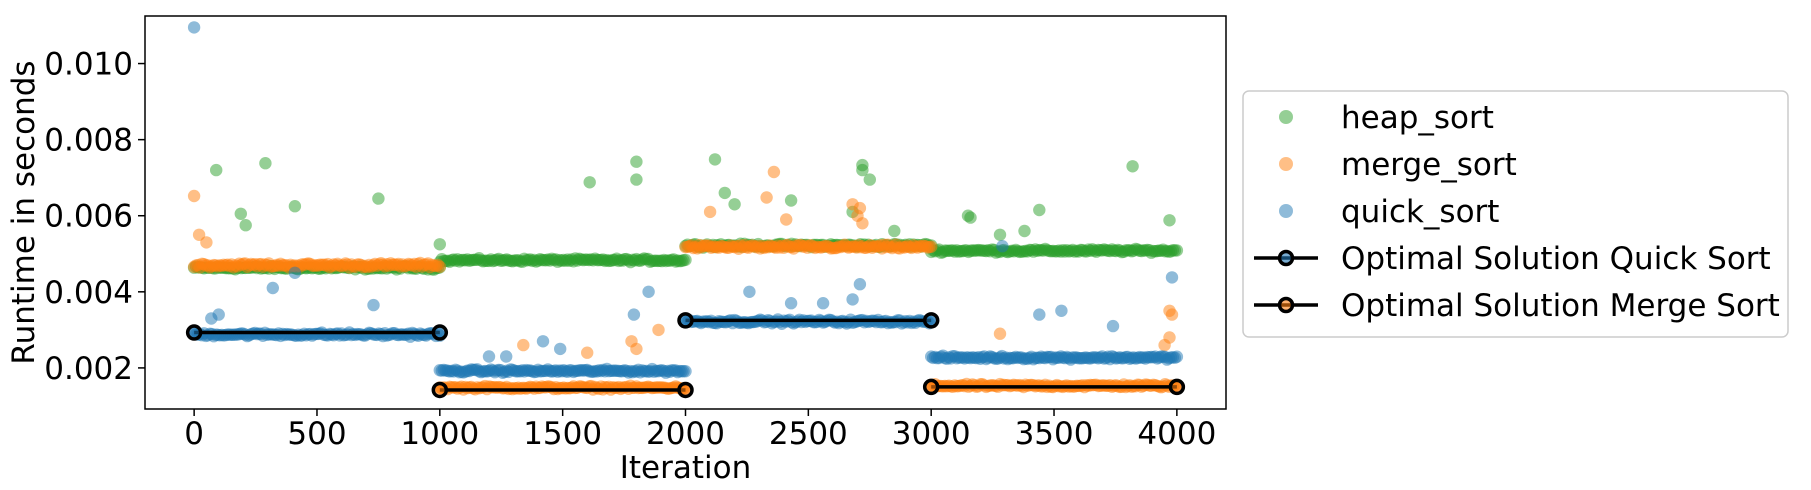 The height and width of the screenshot is (490, 1811). I want to click on heap_sort-points, so click(685, 214).